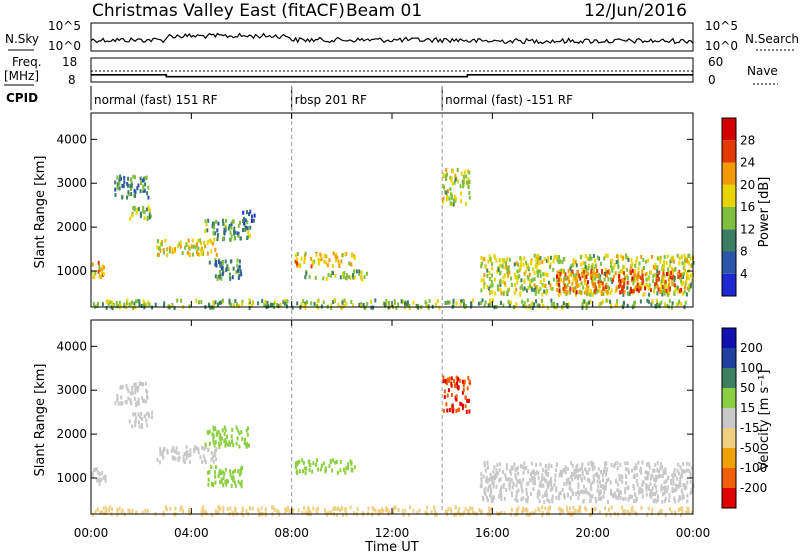  What do you see at coordinates (27, 62) in the screenshot?
I see `freq-label: Freq.` at bounding box center [27, 62].